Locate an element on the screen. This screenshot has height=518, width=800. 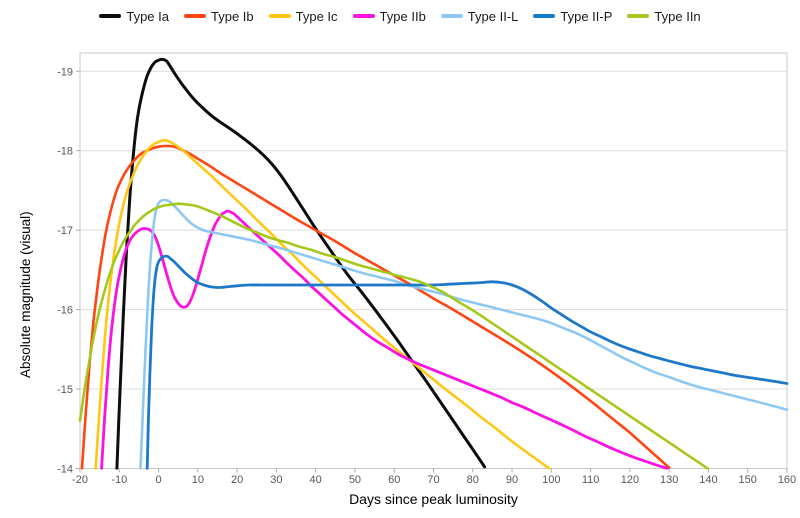
legend-swatch-type-ic is located at coordinates (279, 16).